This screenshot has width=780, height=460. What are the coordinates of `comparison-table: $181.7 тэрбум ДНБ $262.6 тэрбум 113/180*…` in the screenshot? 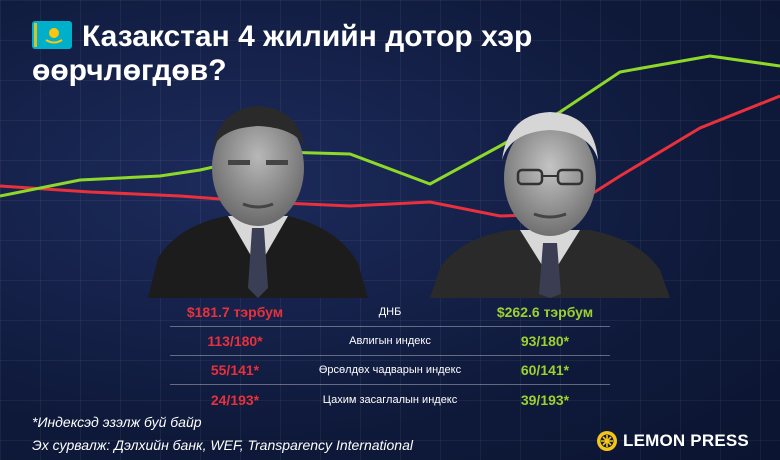 It's located at (390, 356).